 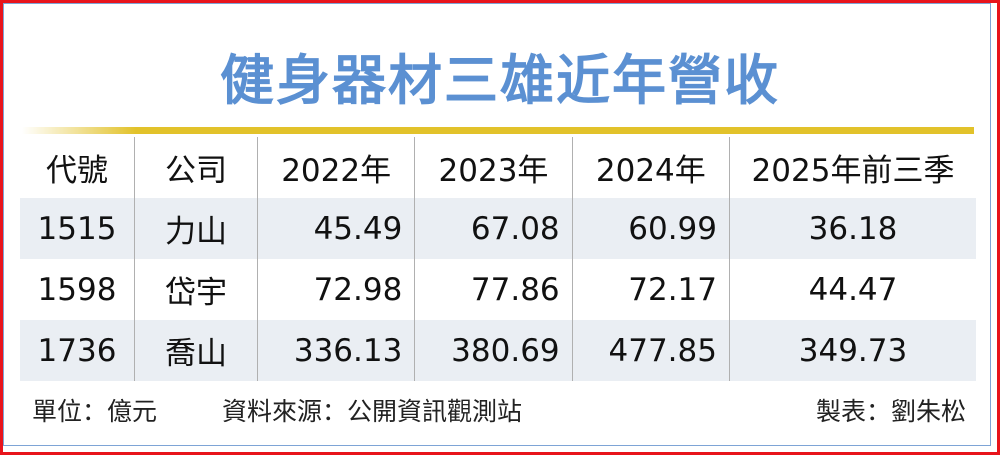 What do you see at coordinates (650, 350) in the screenshot?
I see `cell-value: 477.85` at bounding box center [650, 350].